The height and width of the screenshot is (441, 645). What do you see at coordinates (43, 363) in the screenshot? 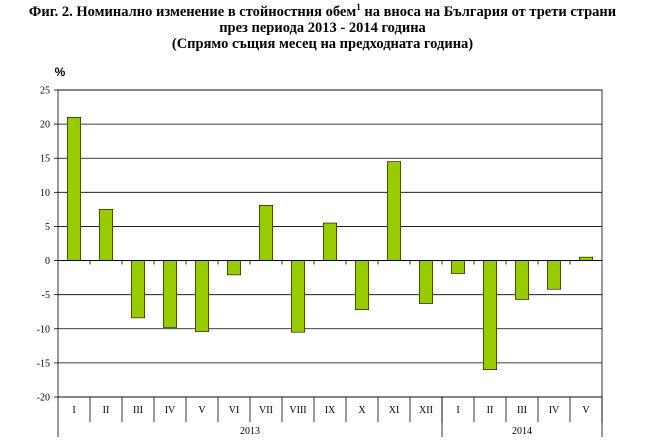
I see `y-tick-label: -15` at bounding box center [43, 363].